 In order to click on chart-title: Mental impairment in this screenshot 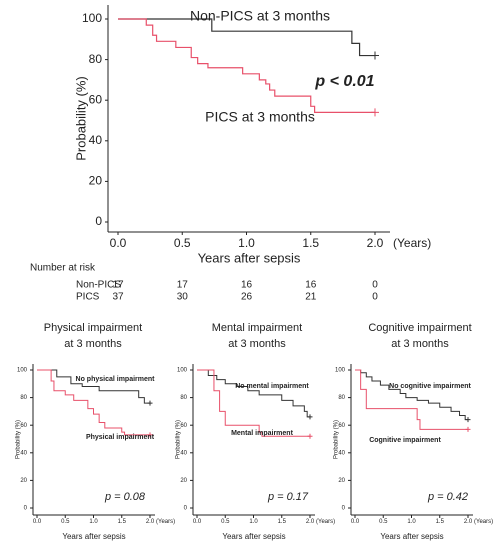, I will do `click(257, 328)`.